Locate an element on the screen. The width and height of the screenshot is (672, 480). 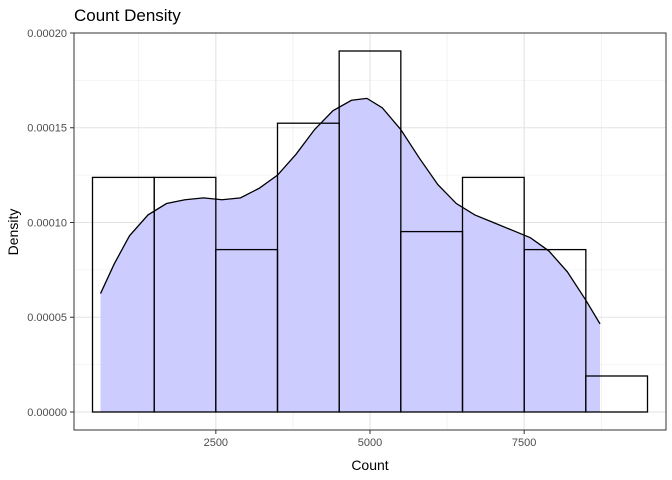
y-tick-label: 0.00000 is located at coordinates (47, 413).